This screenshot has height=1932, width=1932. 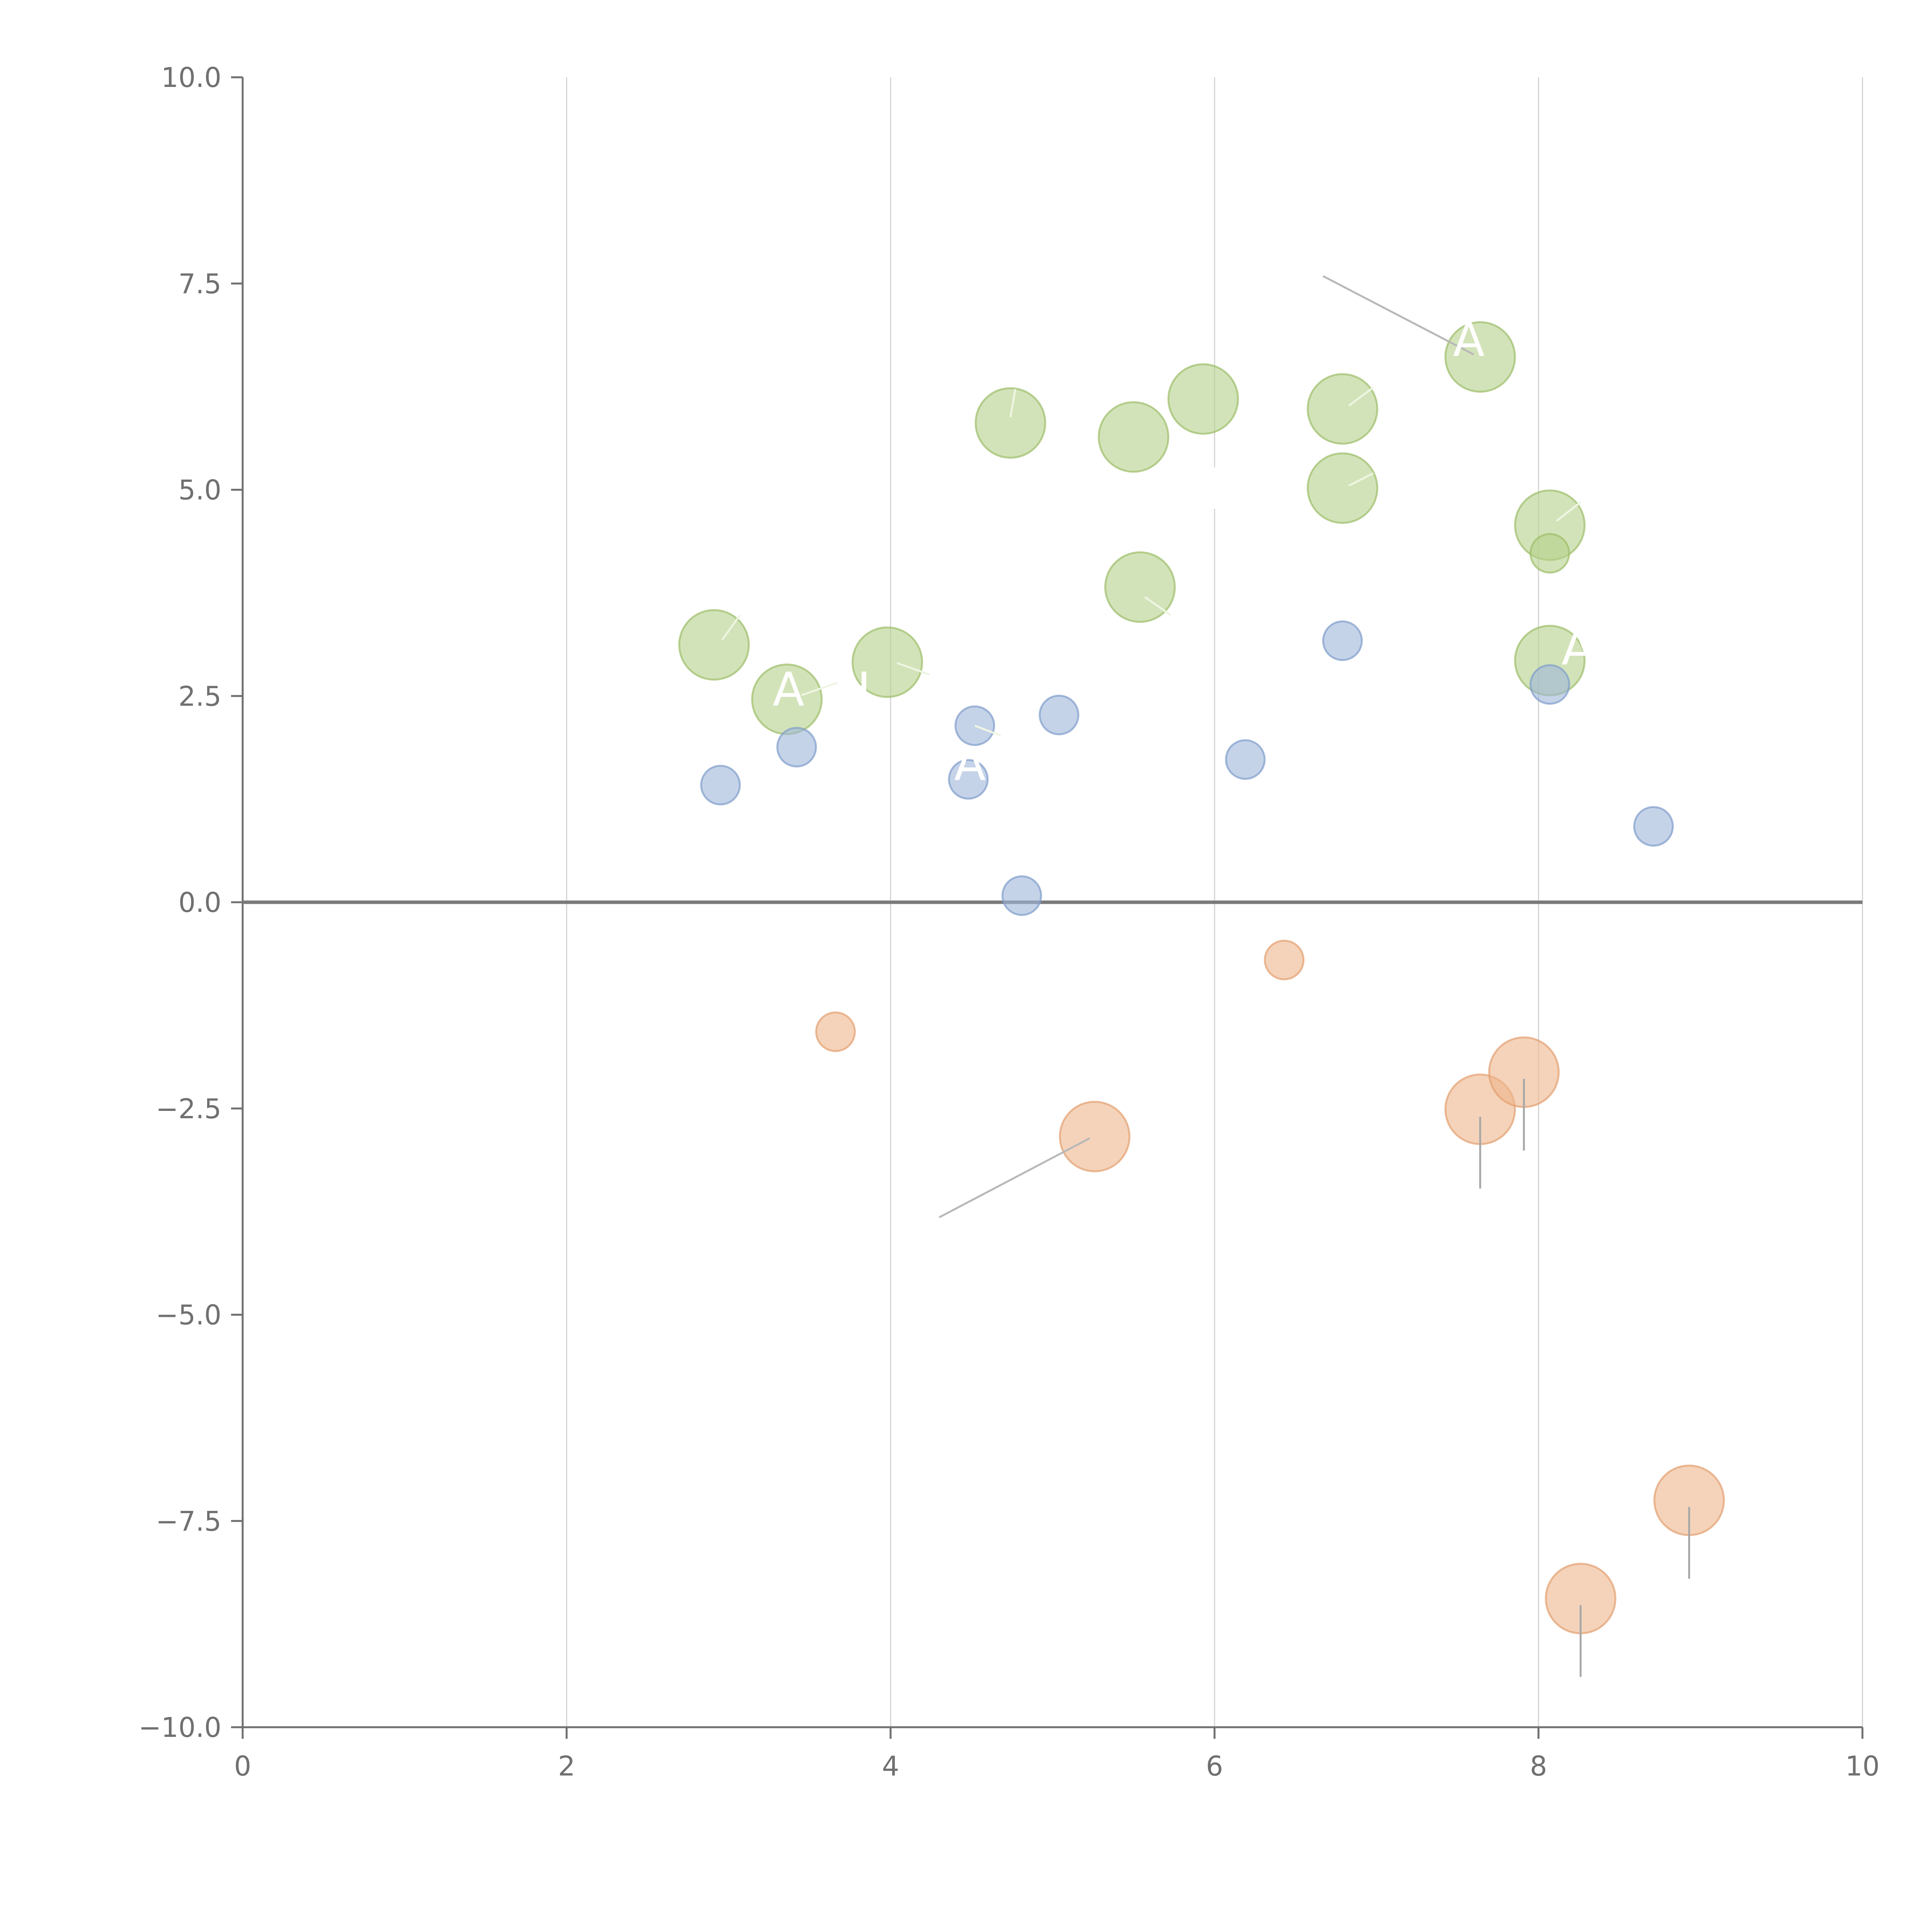 What do you see at coordinates (891, 1766) in the screenshot?
I see `x-tick-label: 4` at bounding box center [891, 1766].